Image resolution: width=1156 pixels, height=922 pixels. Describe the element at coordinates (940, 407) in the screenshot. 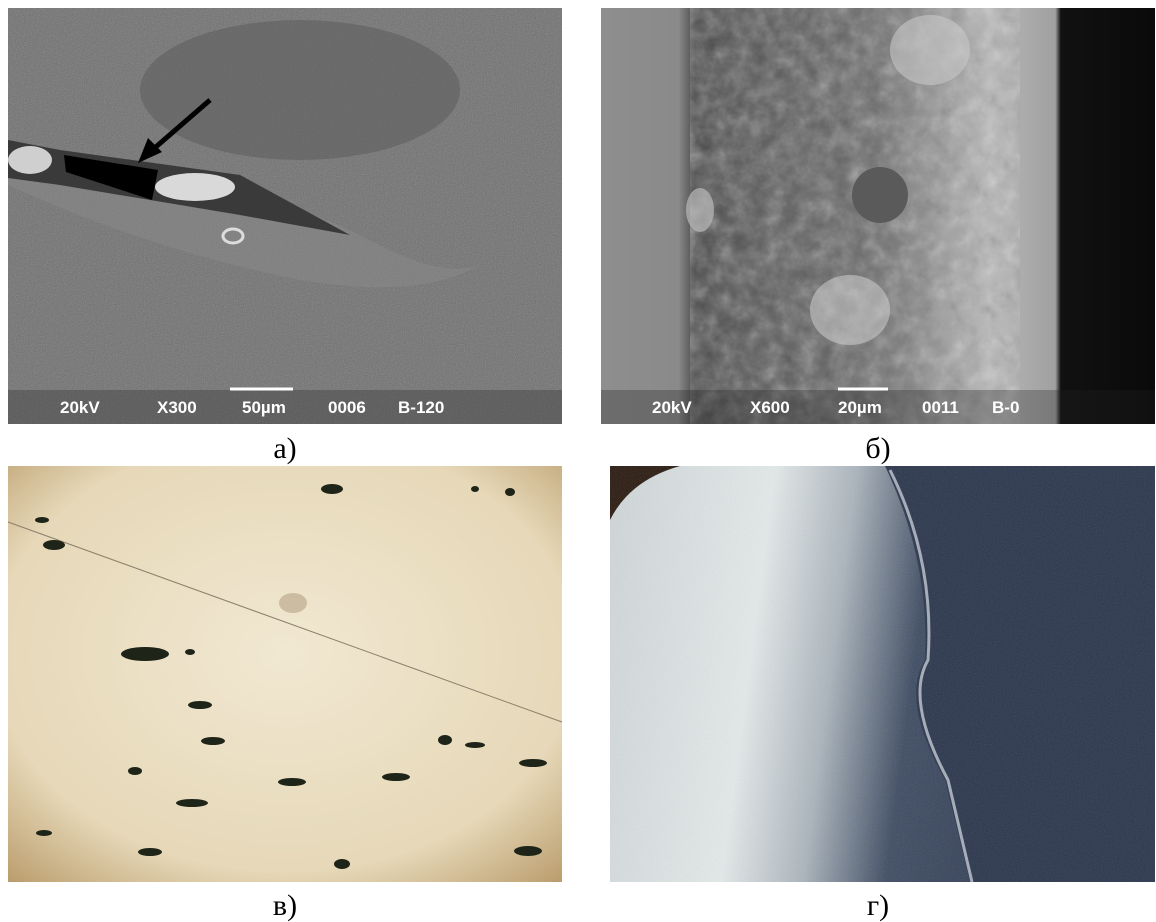

I see `image-number: 0011` at that location.